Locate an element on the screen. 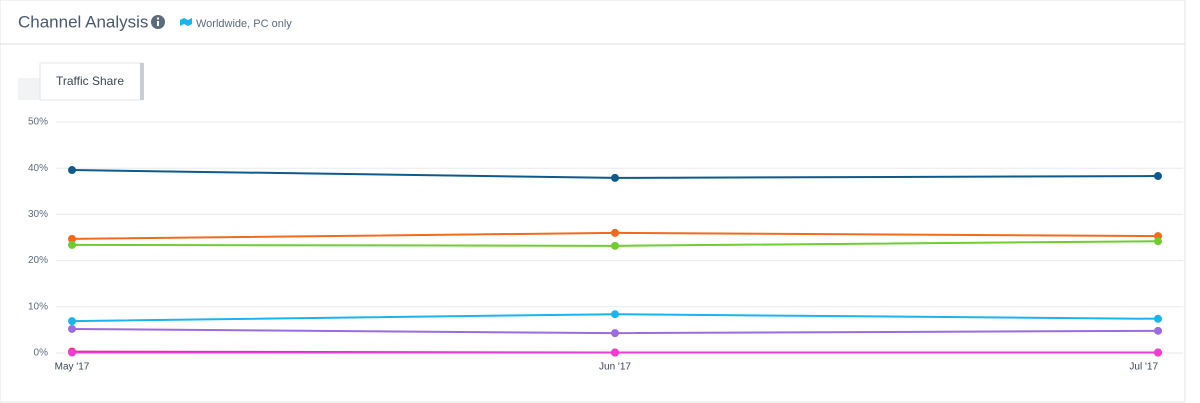 The height and width of the screenshot is (403, 1200). info-icon is located at coordinates (158, 22).